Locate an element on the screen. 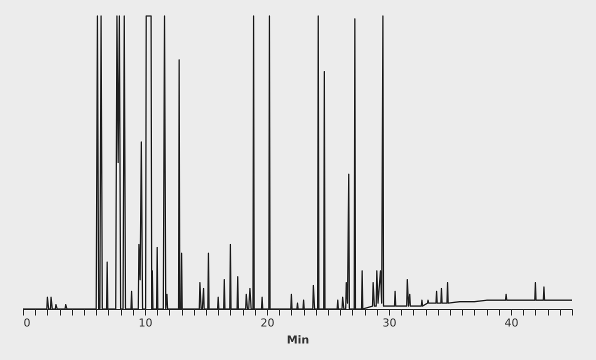  x-tick-label: 10 is located at coordinates (145, 323).